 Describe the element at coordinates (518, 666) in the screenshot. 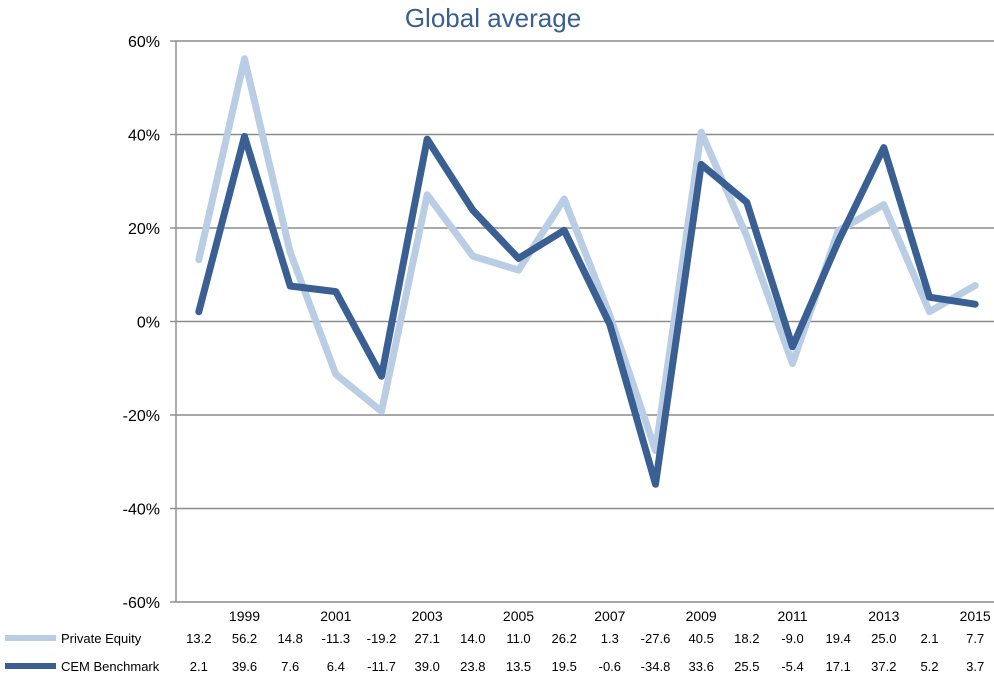

I see `data-label: 13.5` at that location.